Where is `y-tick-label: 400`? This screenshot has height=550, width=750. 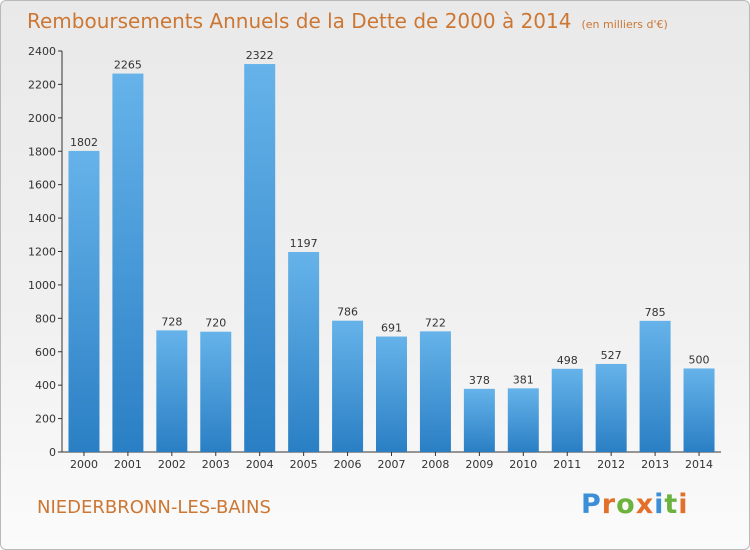
y-tick-label: 400 is located at coordinates (45, 385).